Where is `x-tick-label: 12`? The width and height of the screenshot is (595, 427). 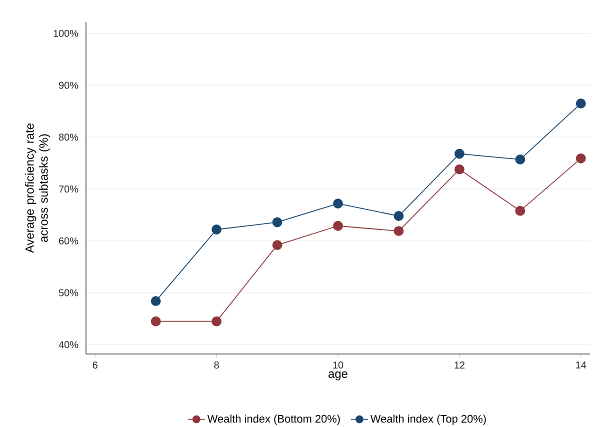
x-tick-label: 12 is located at coordinates (459, 365).